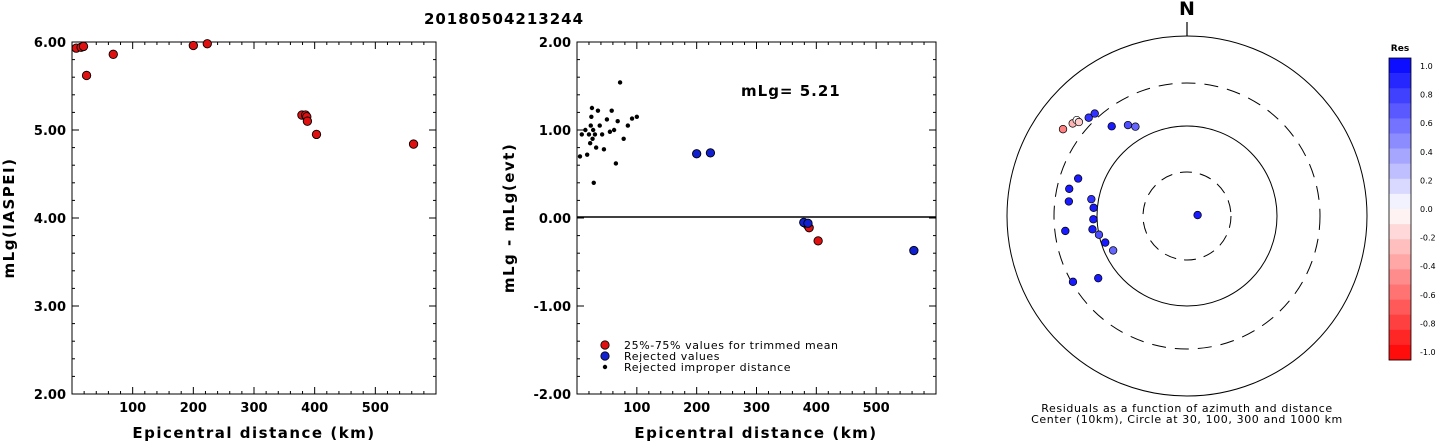 The image size is (1437, 441). Describe the element at coordinates (50, 219) in the screenshot. I see `panel1-y-tick-labels: 2.00 3.00 4.00 5.00 6.00` at that location.